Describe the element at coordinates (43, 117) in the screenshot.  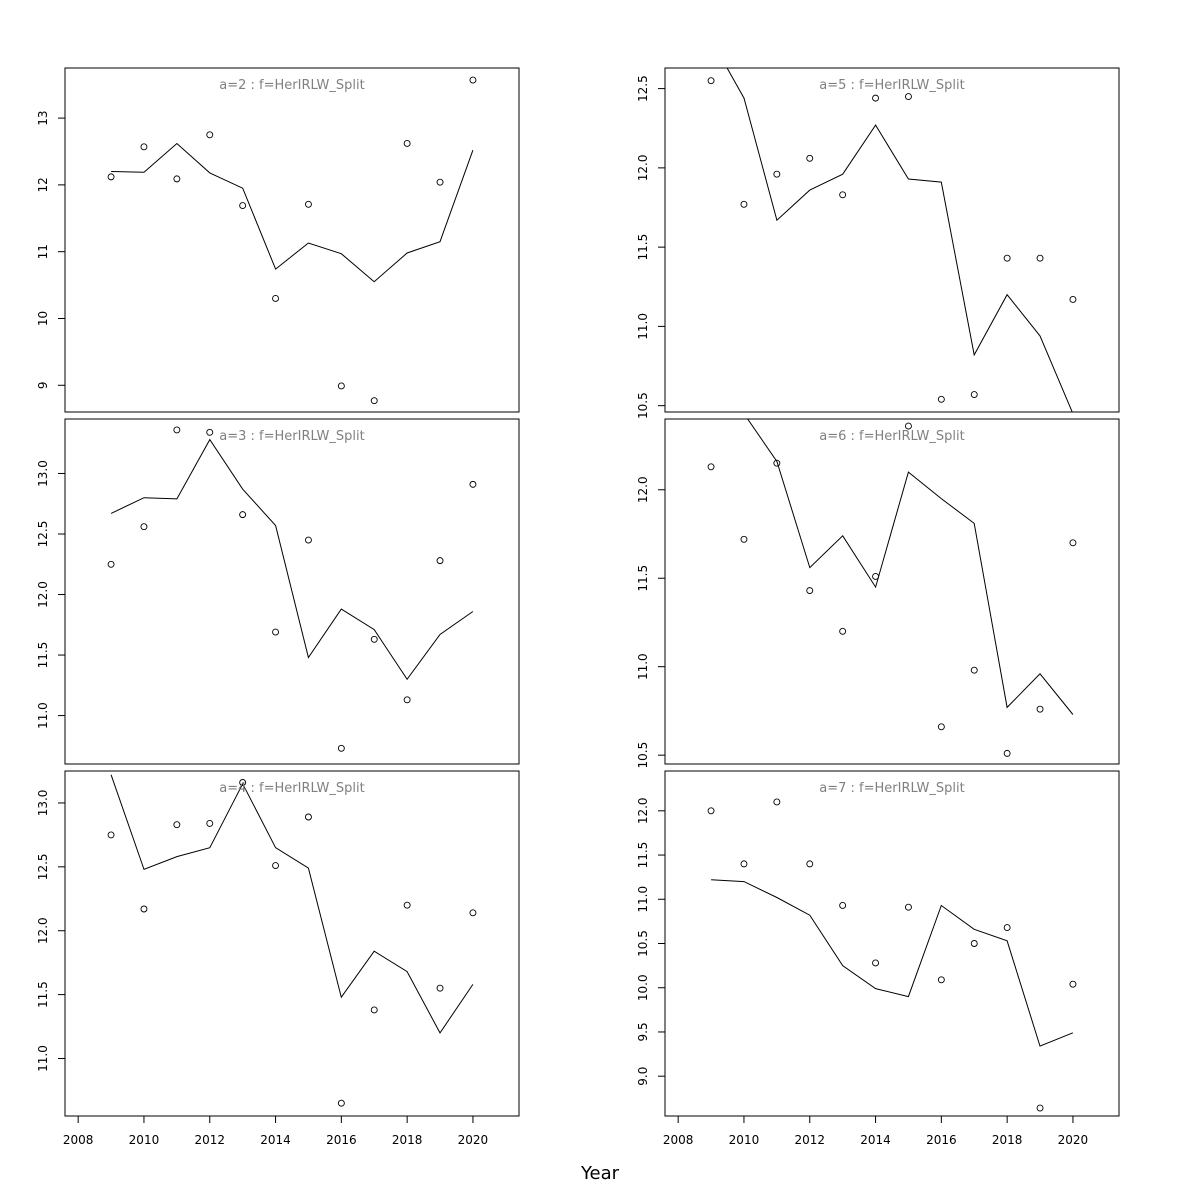
I see `y-tick-label: 13` at that location.